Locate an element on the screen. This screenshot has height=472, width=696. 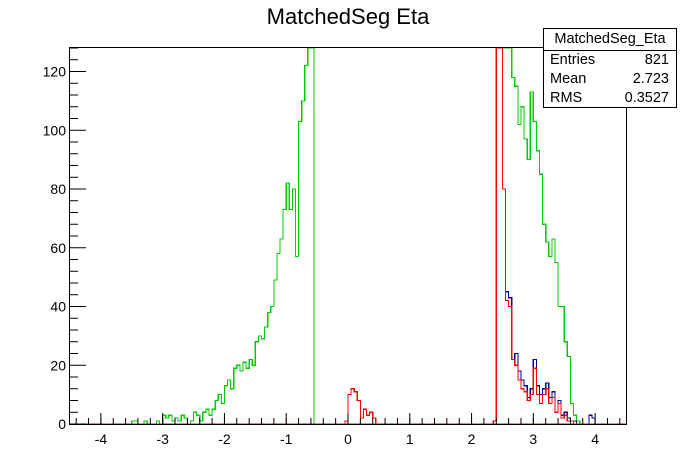
x-tick-label: -2 is located at coordinates (224, 439).